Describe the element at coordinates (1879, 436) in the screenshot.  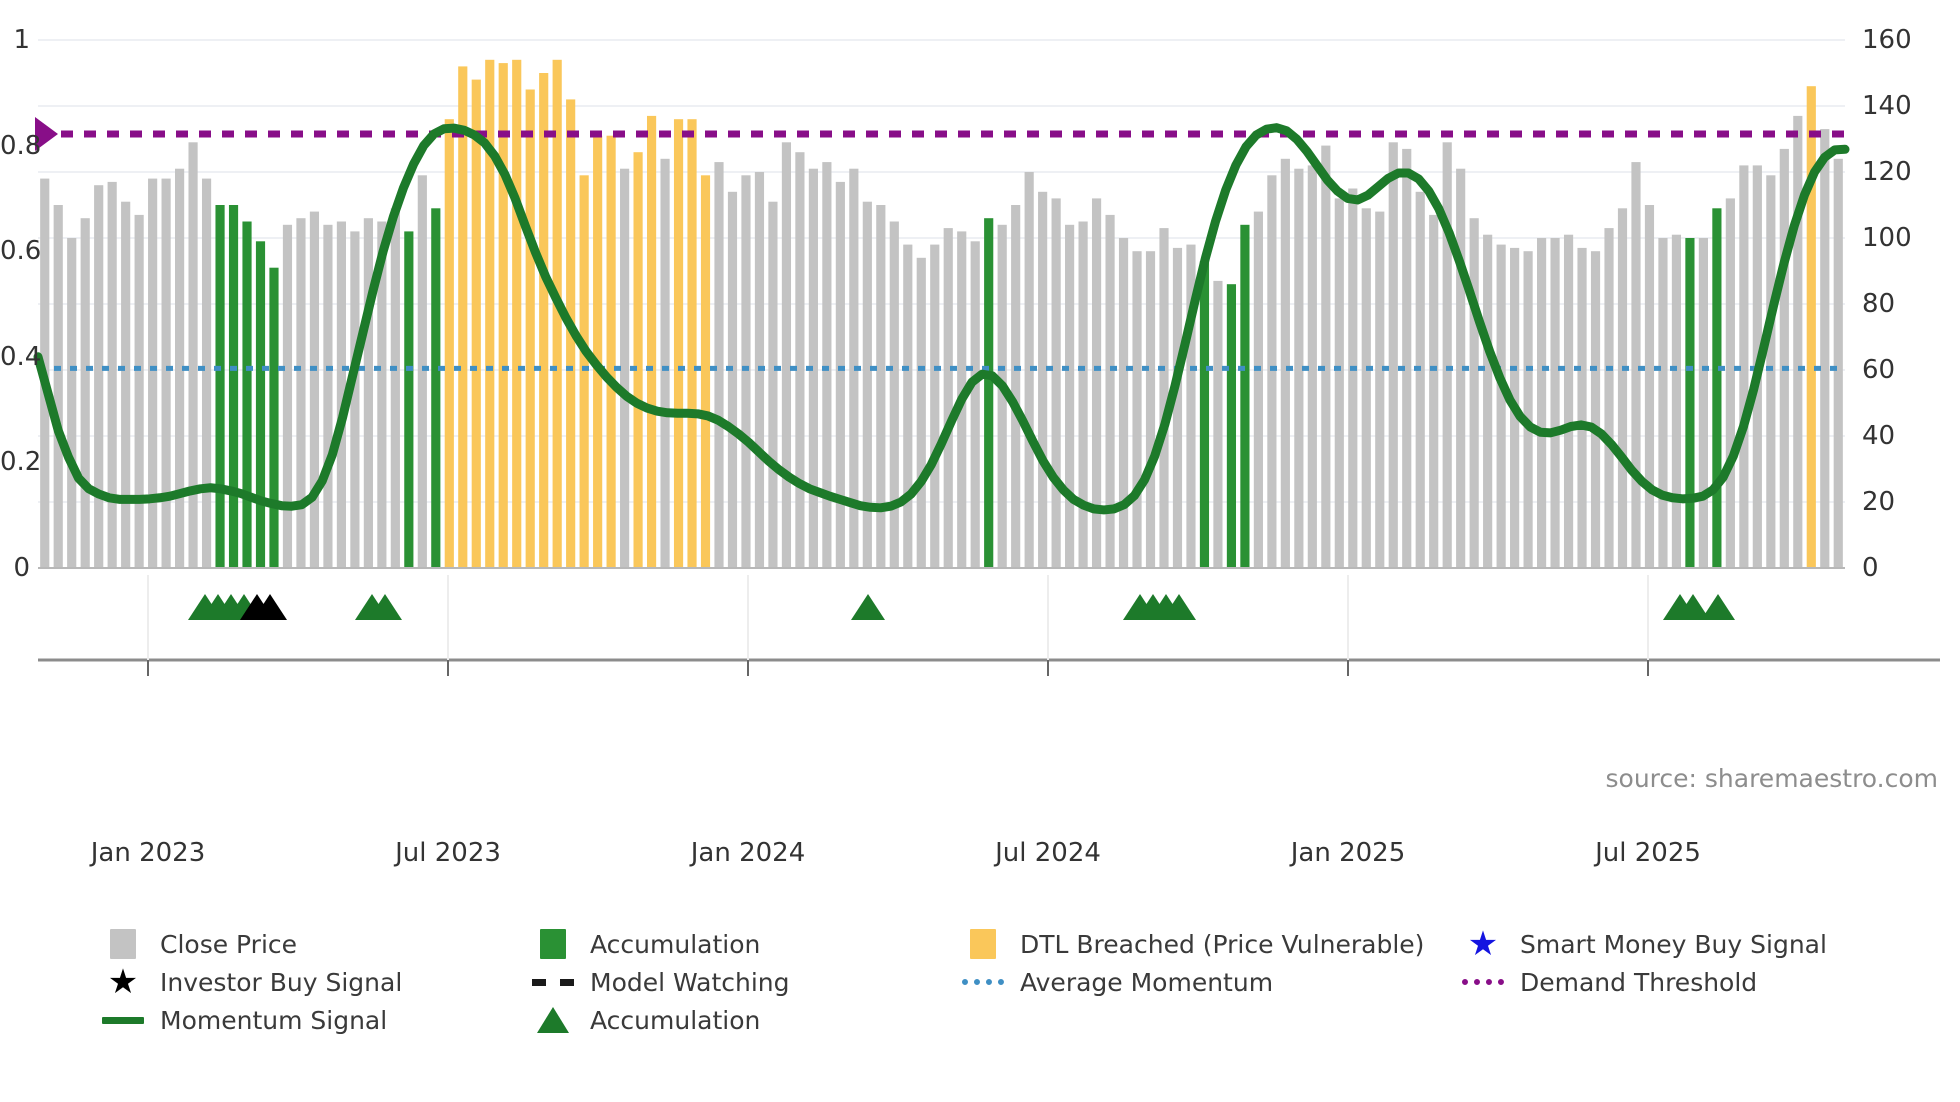
I see `y-axis-right-tick: 40` at that location.